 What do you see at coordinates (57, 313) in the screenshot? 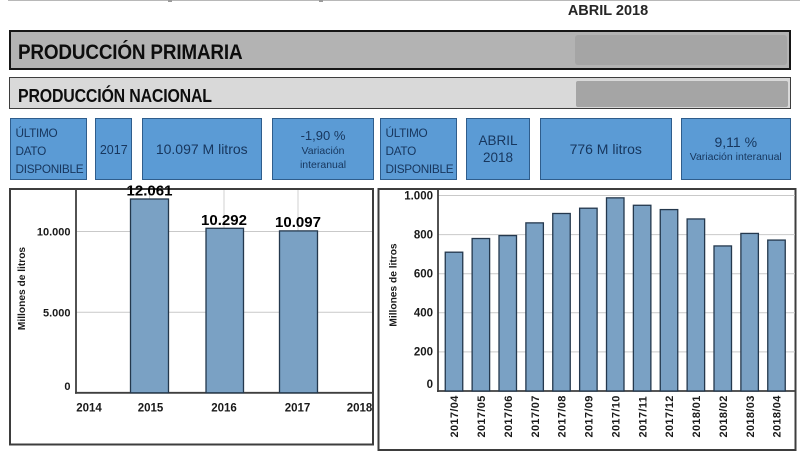
I see `svg-text: 5.000` at bounding box center [57, 313].